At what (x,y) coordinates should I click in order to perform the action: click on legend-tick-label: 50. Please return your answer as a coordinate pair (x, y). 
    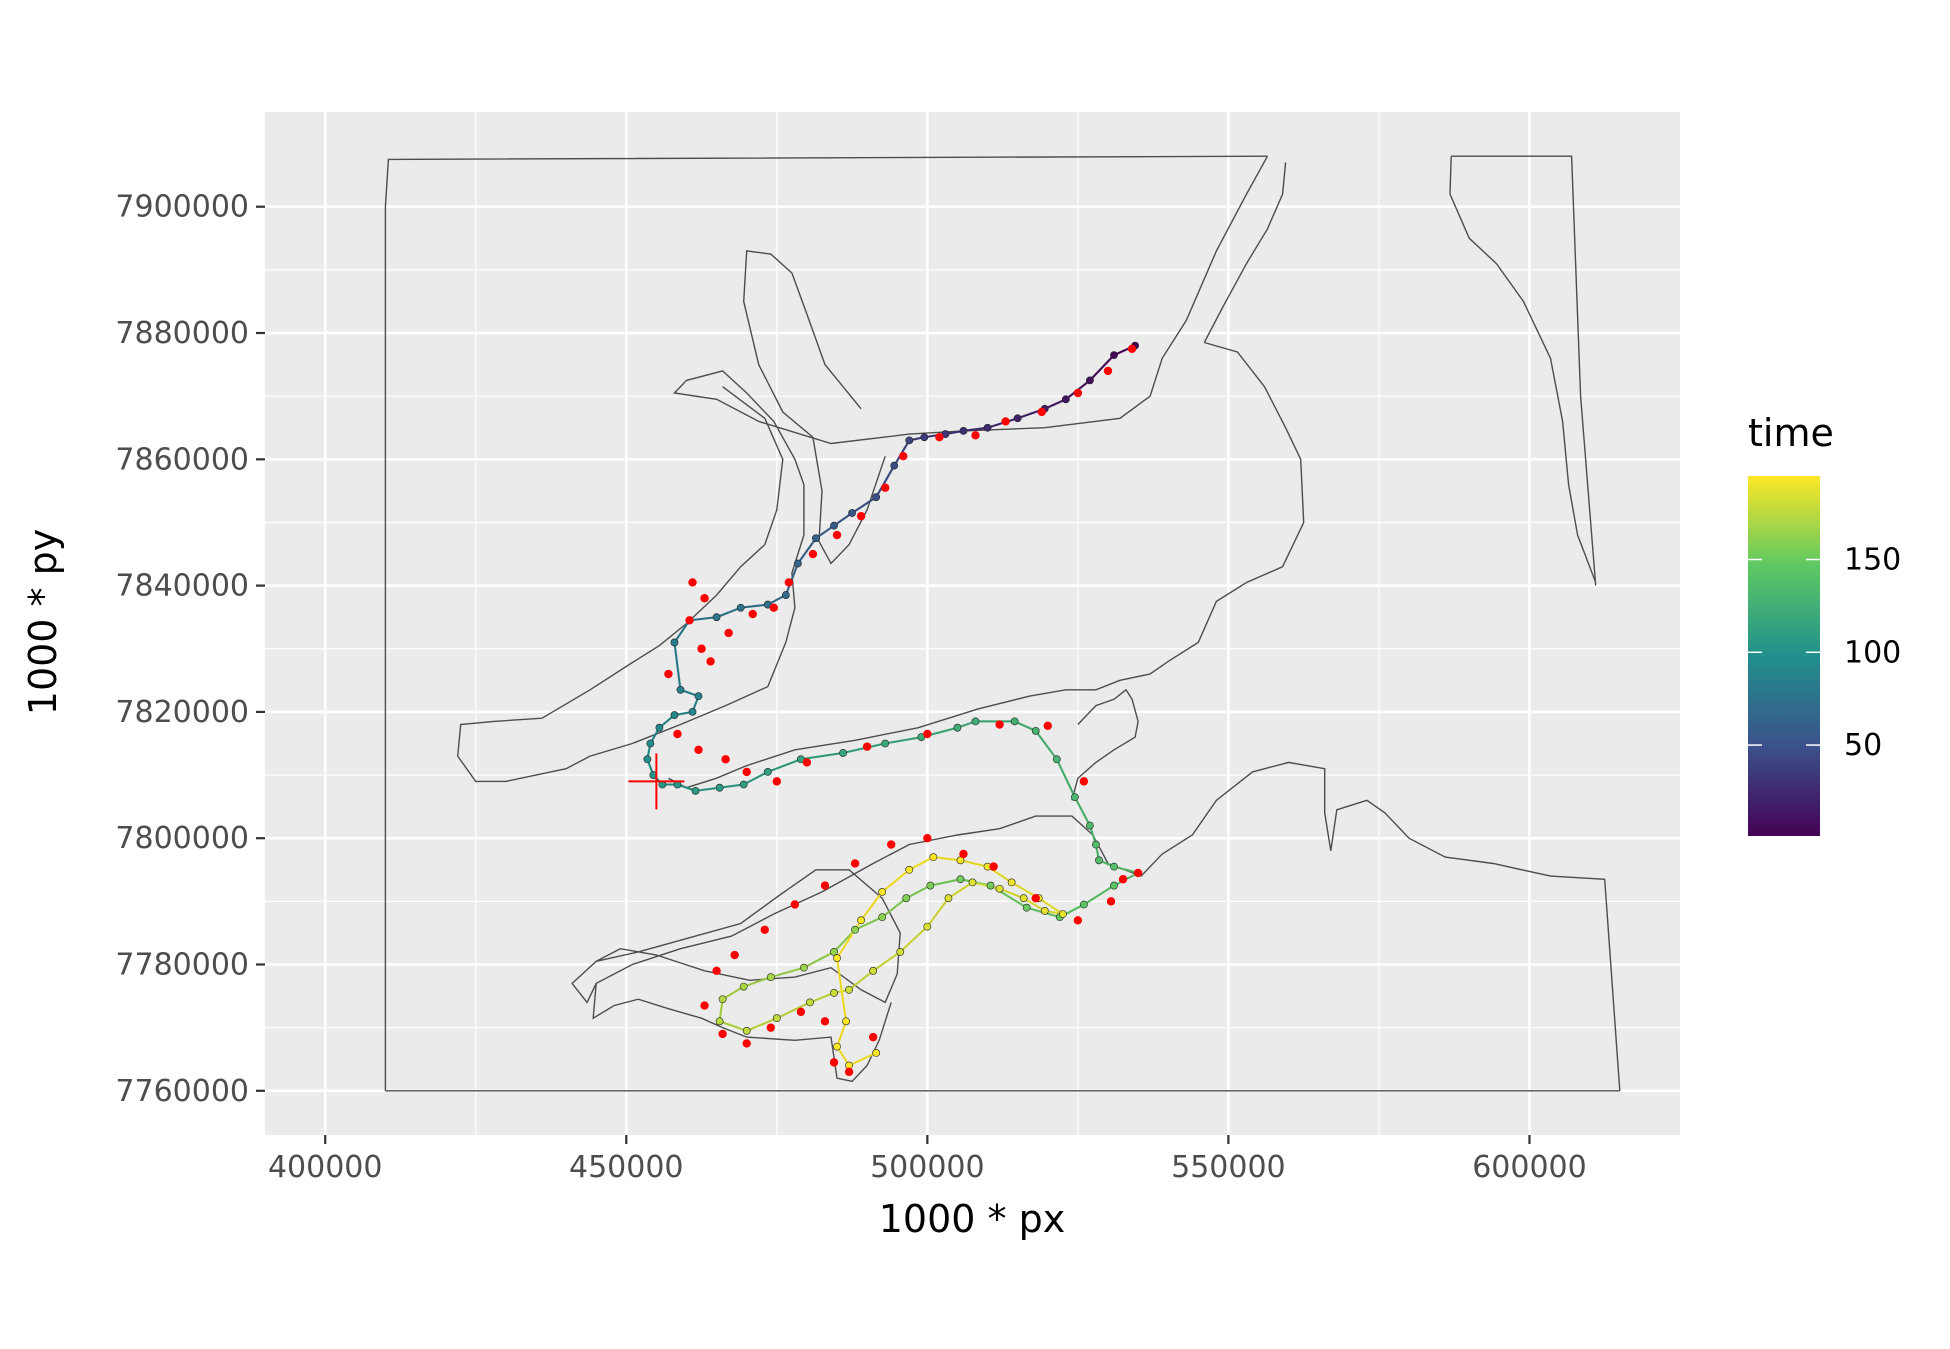
    Looking at the image, I should click on (1863, 745).